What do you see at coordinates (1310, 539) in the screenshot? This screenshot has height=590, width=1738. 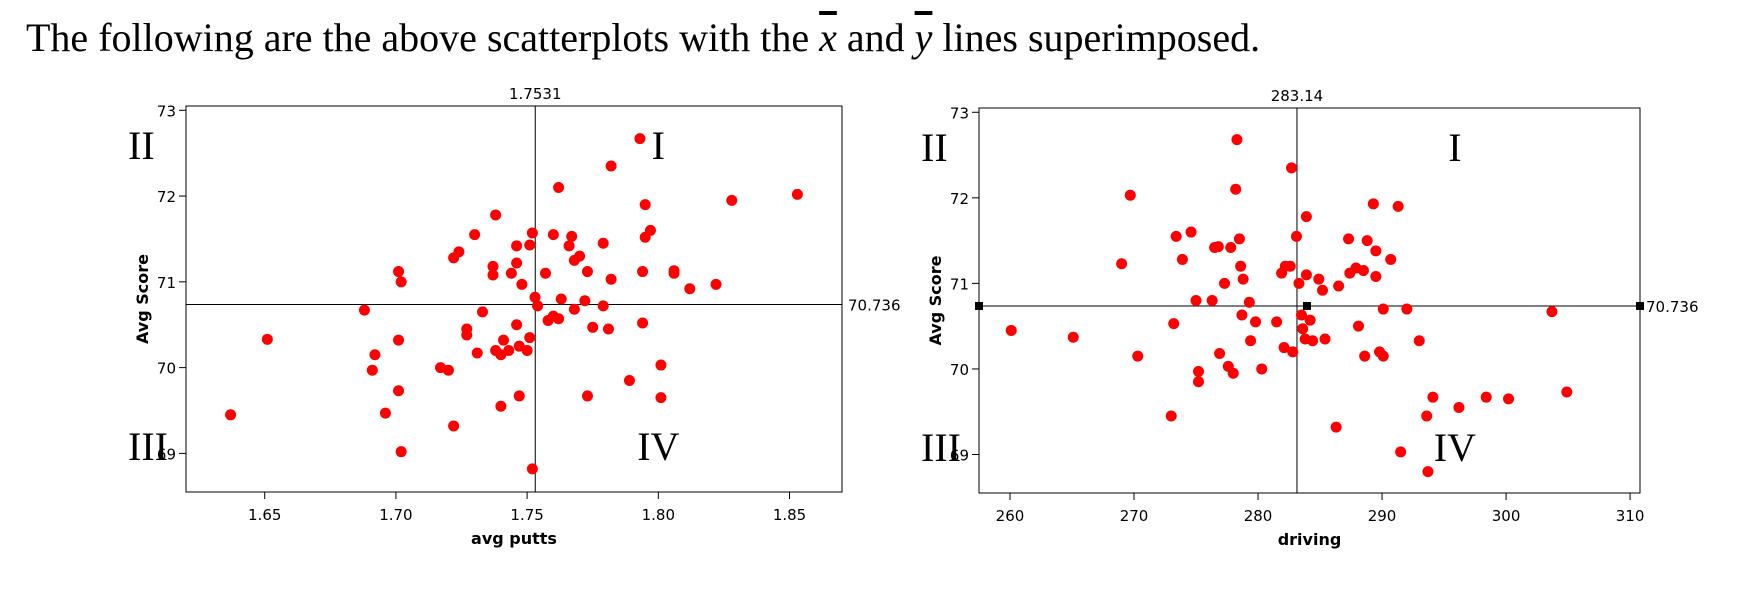 I see `x-axis-label: driving` at bounding box center [1310, 539].